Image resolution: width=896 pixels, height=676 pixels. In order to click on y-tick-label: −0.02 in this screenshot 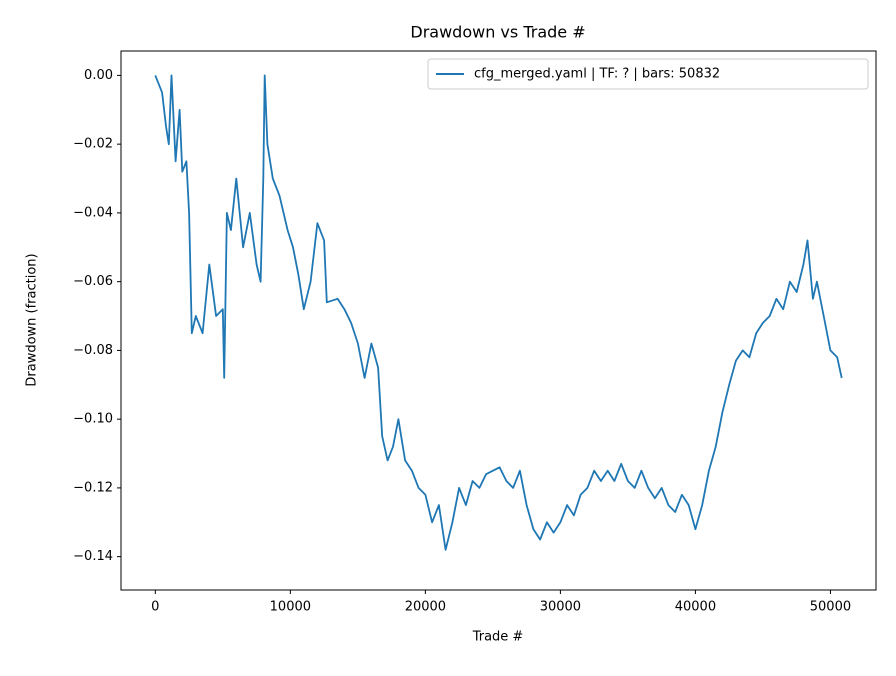, I will do `click(93, 144)`.